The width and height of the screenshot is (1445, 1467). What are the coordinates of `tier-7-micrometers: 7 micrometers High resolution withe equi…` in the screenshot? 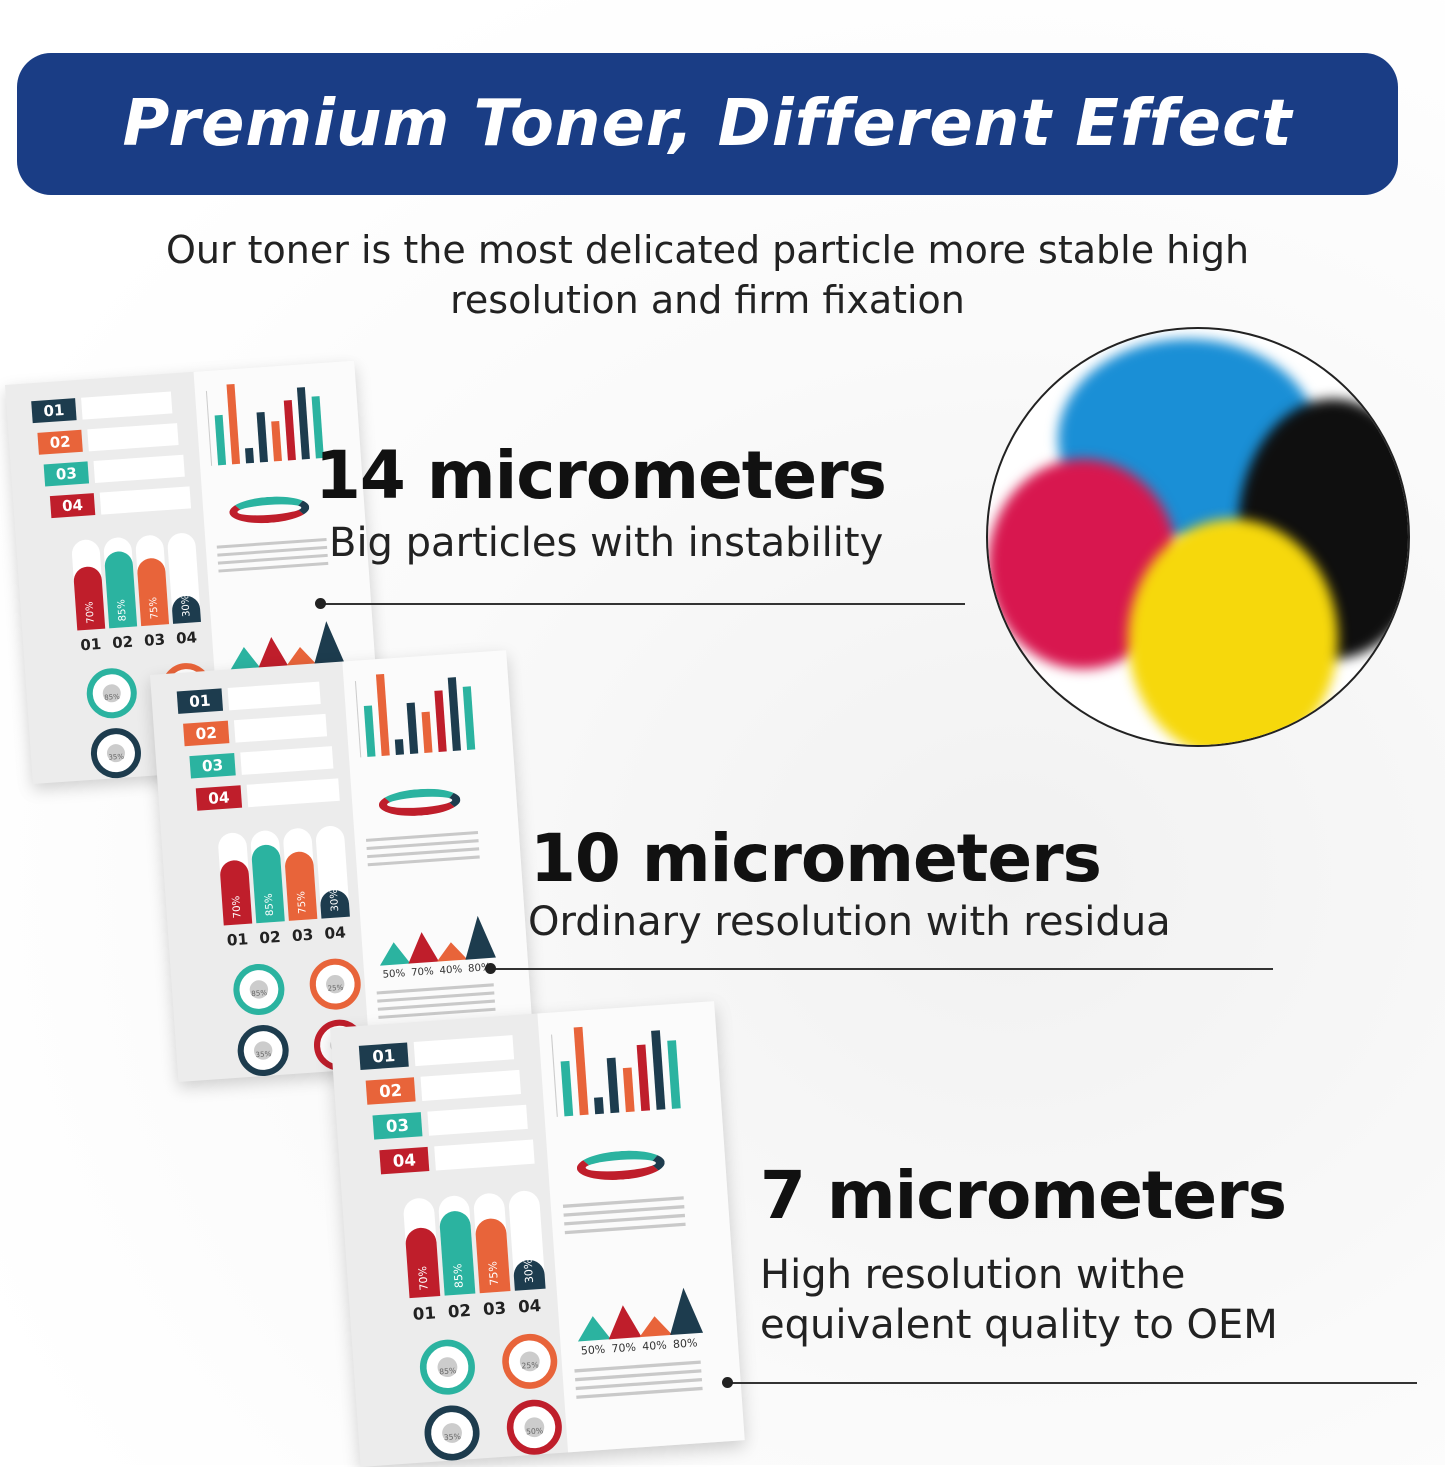 It's located at (1069, 1272).